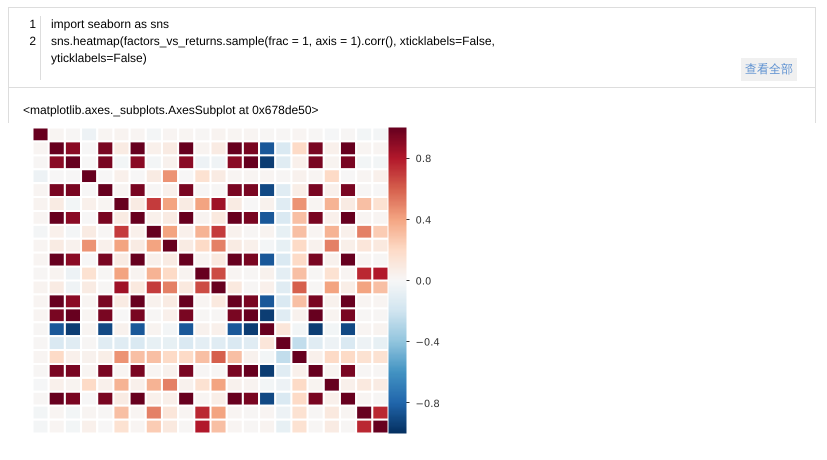 Image resolution: width=827 pixels, height=460 pixels. Describe the element at coordinates (424, 220) in the screenshot. I see `color-bar-label: 0.4` at that location.